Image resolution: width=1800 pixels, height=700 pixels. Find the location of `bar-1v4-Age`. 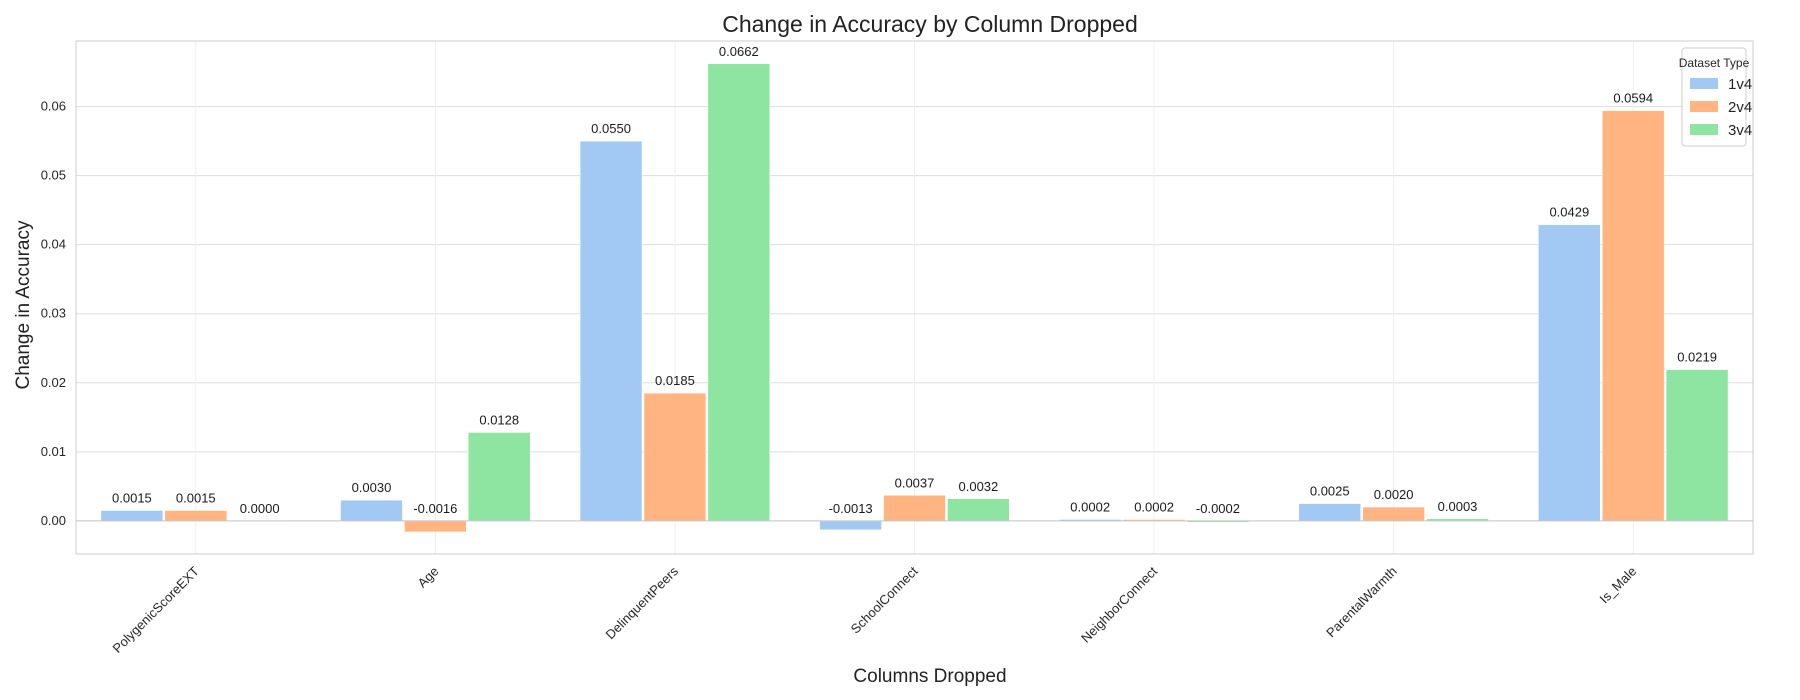

bar-1v4-Age is located at coordinates (371, 510).